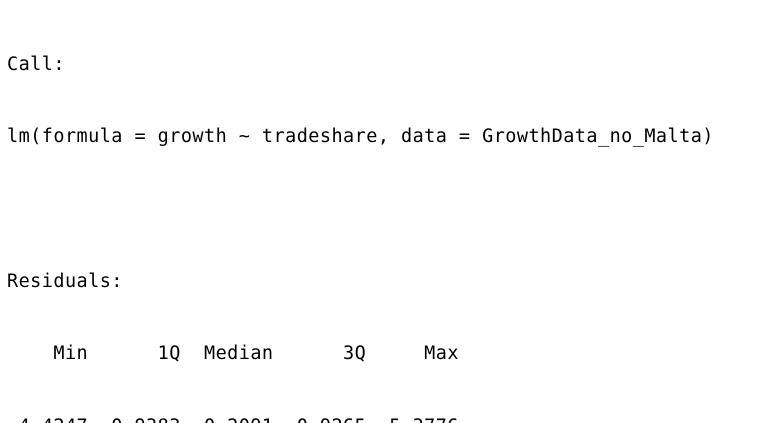 The width and height of the screenshot is (766, 423). I want to click on residuals-column-labels: Min 1Q Median 3Q Max, so click(239, 354).